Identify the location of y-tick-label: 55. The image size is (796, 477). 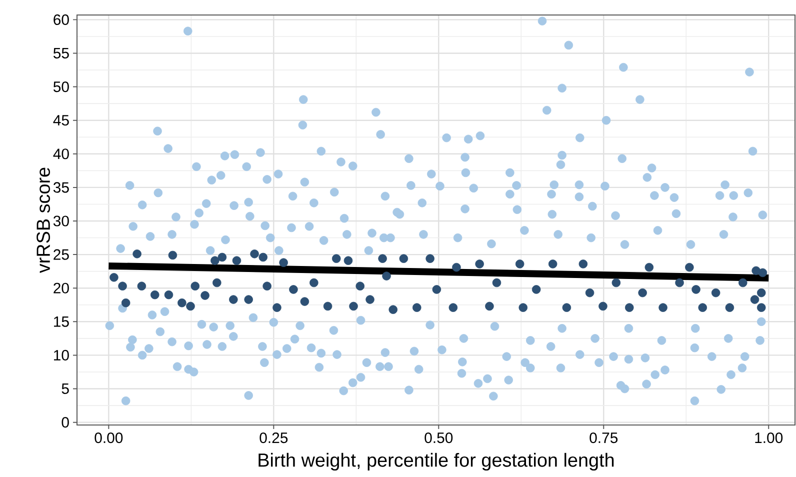
(61, 53).